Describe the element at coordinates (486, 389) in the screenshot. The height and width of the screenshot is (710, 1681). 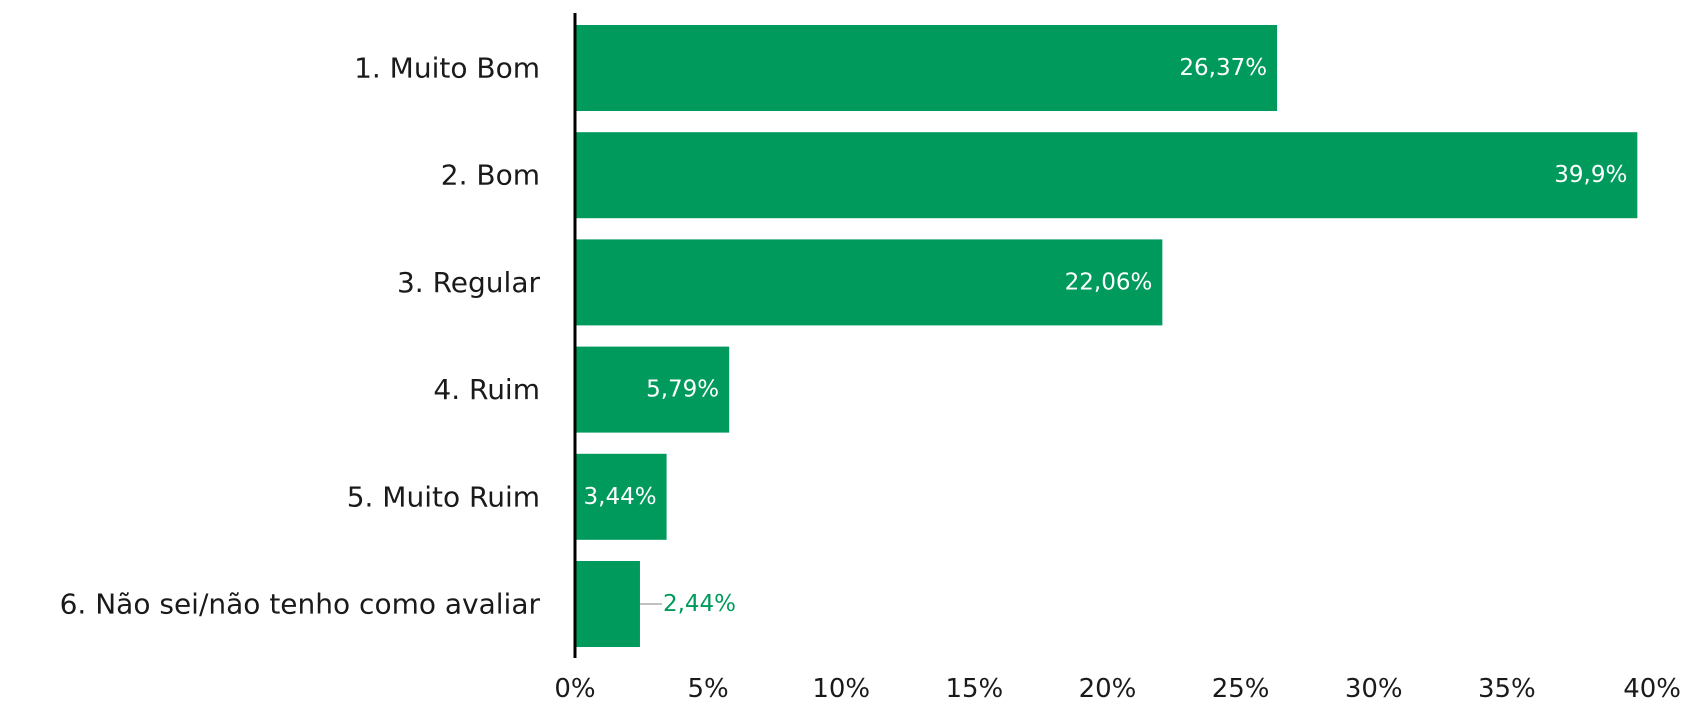
I see `category-label: 4. Ruim` at that location.